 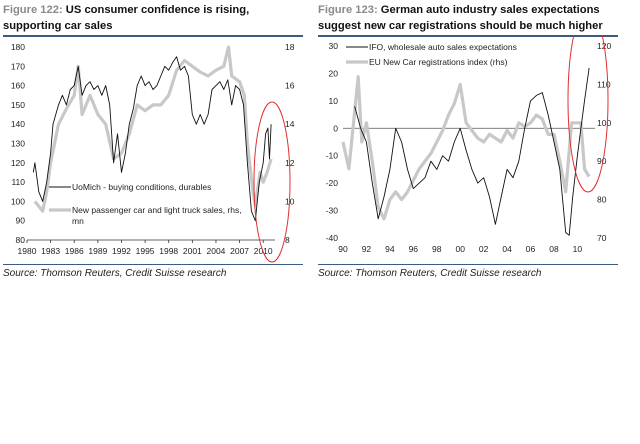 I want to click on y2-tick-label: 70, so click(x=602, y=238).